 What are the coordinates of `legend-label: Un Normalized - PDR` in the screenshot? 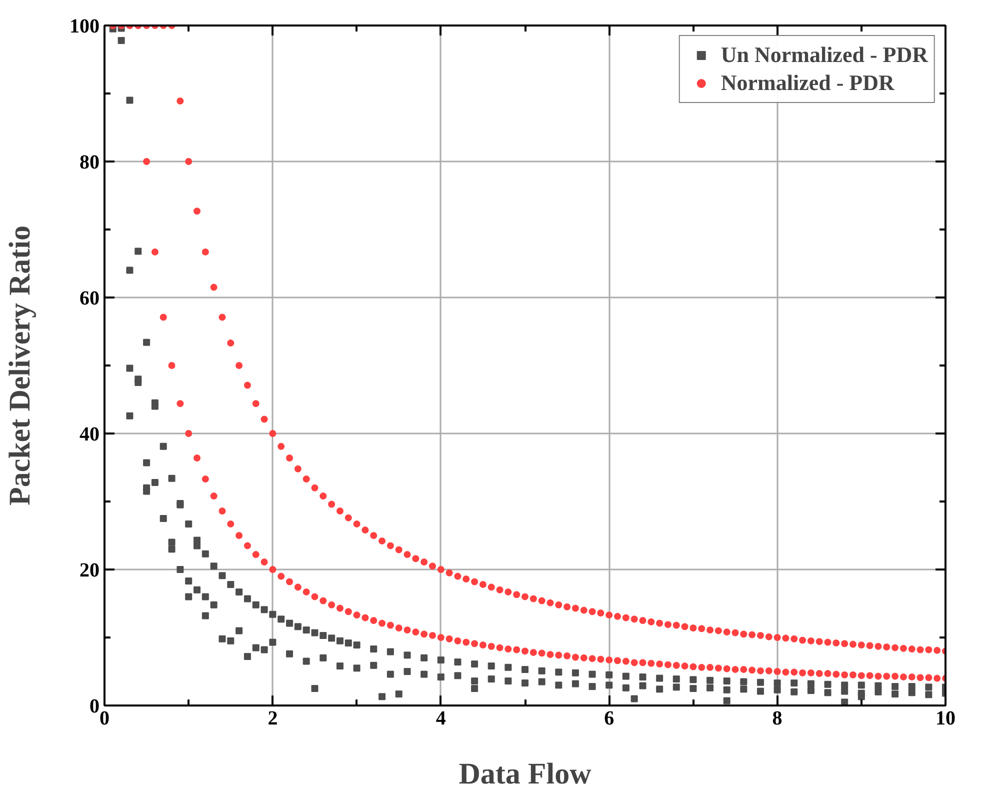 It's located at (824, 55).